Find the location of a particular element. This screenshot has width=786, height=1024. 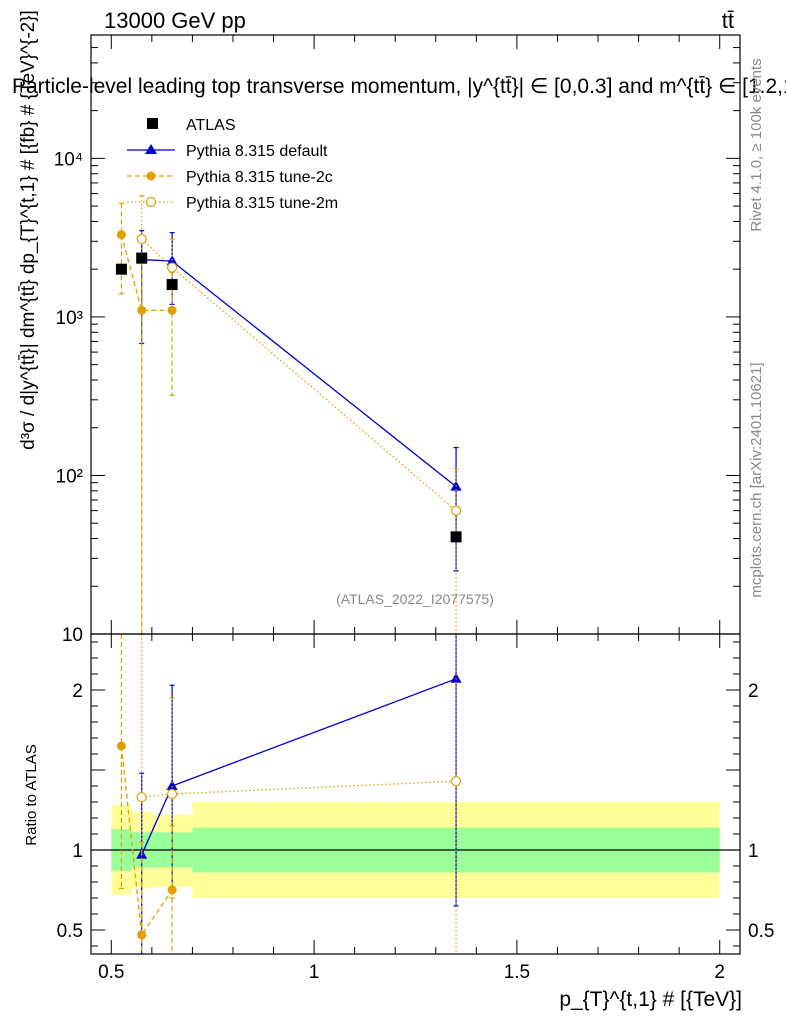

legend-label-atlas: ATLAS is located at coordinates (211, 125).